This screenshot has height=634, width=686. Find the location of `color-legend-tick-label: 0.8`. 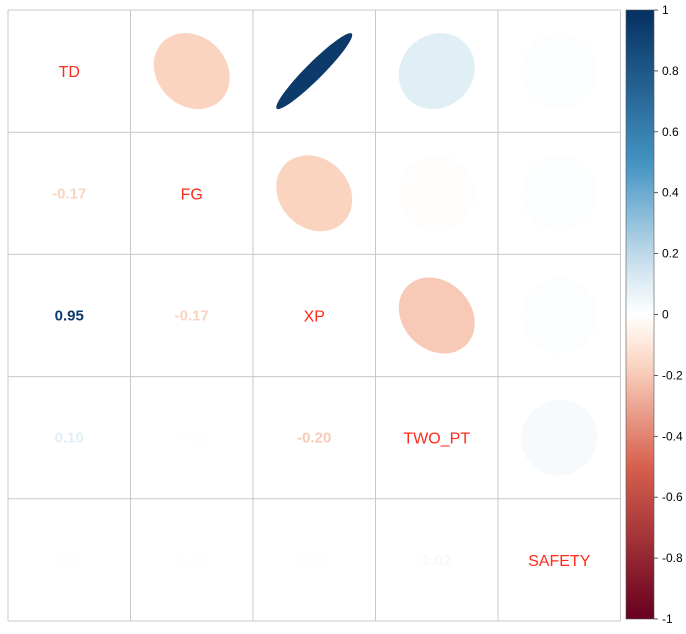

color-legend-tick-label: 0.8 is located at coordinates (670, 71).